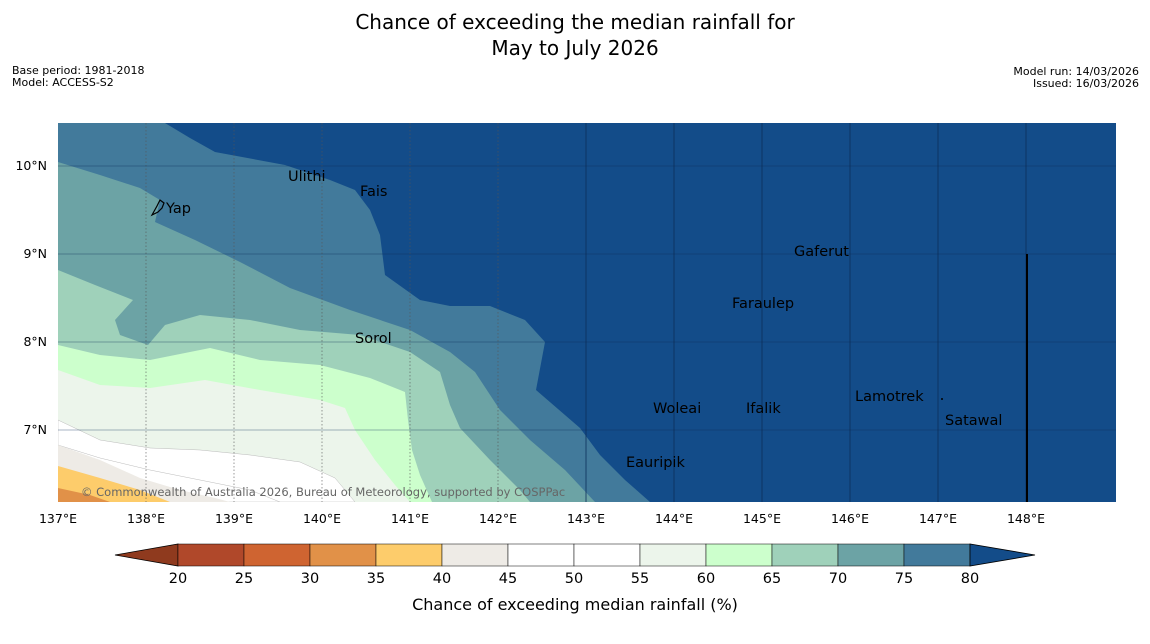 The width and height of the screenshot is (1150, 644). Describe the element at coordinates (35, 429) in the screenshot. I see `latitude-tick-label: 7°N` at that location.